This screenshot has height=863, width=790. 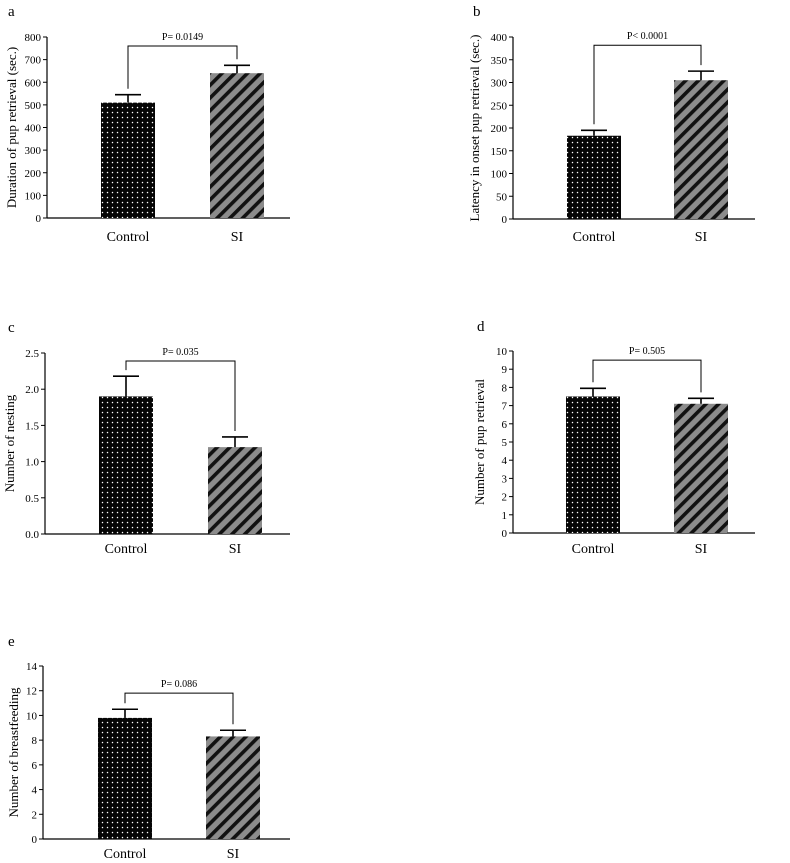 What do you see at coordinates (499, 106) in the screenshot?
I see `y-tick-label: 250` at bounding box center [499, 106].